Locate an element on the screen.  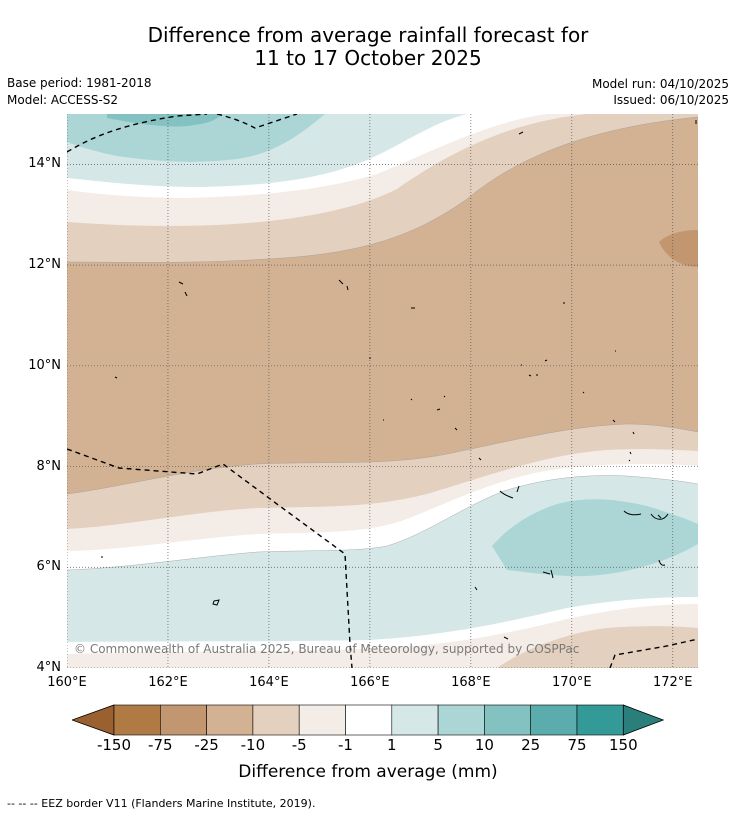
colorbar-tick-label: -10 is located at coordinates (253, 745).